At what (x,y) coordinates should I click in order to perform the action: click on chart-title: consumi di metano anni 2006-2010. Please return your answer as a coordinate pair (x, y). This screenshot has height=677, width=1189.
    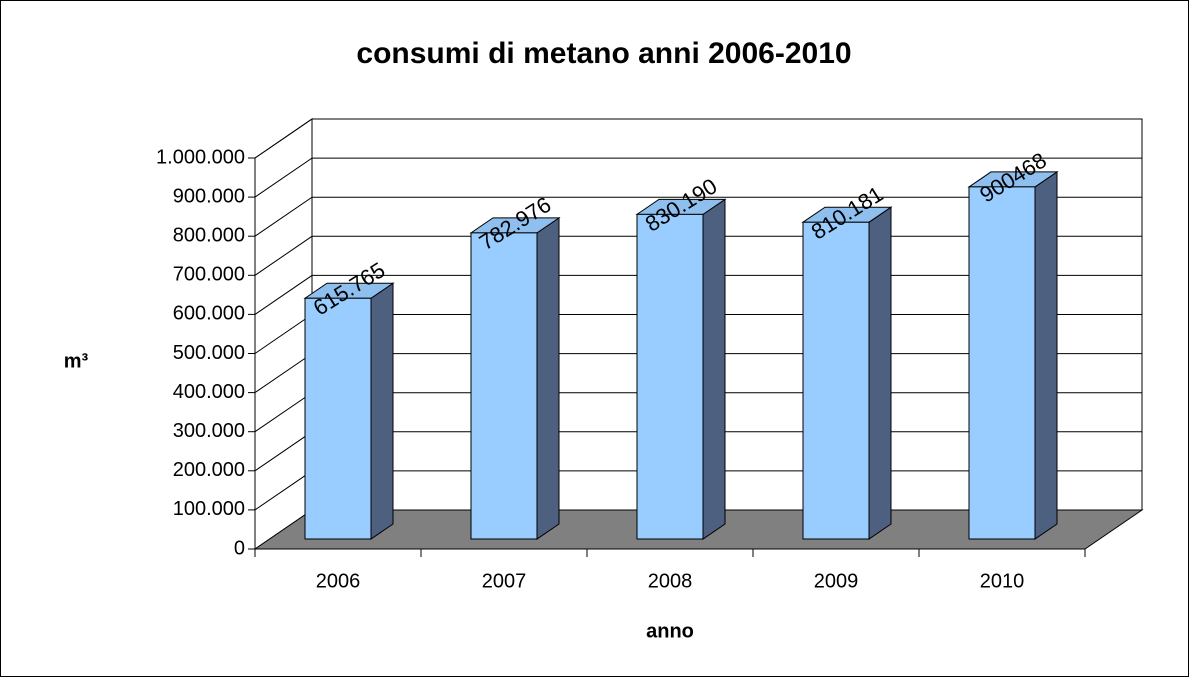
    Looking at the image, I should click on (603, 53).